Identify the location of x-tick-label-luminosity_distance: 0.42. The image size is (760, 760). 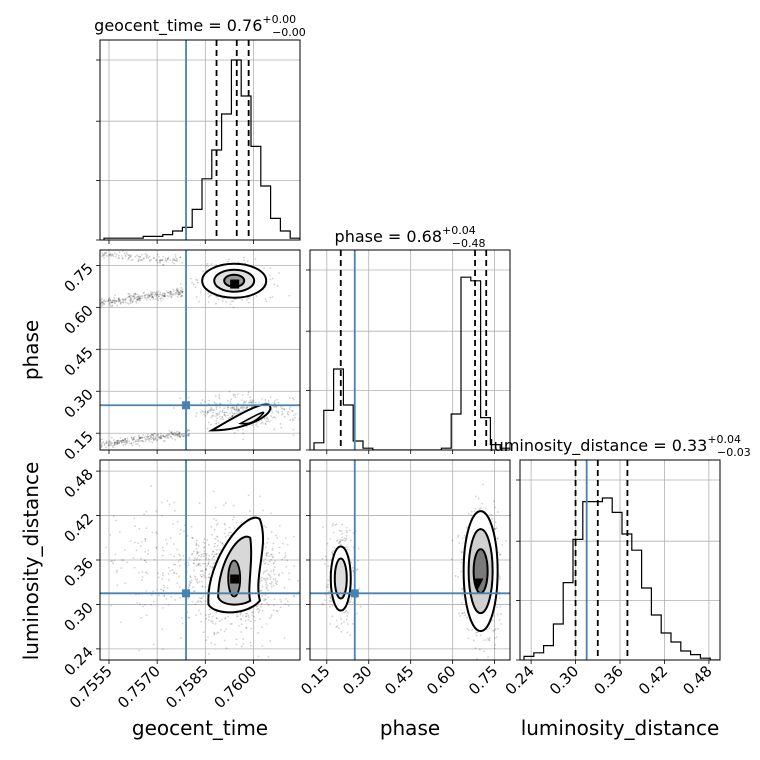
(653, 680).